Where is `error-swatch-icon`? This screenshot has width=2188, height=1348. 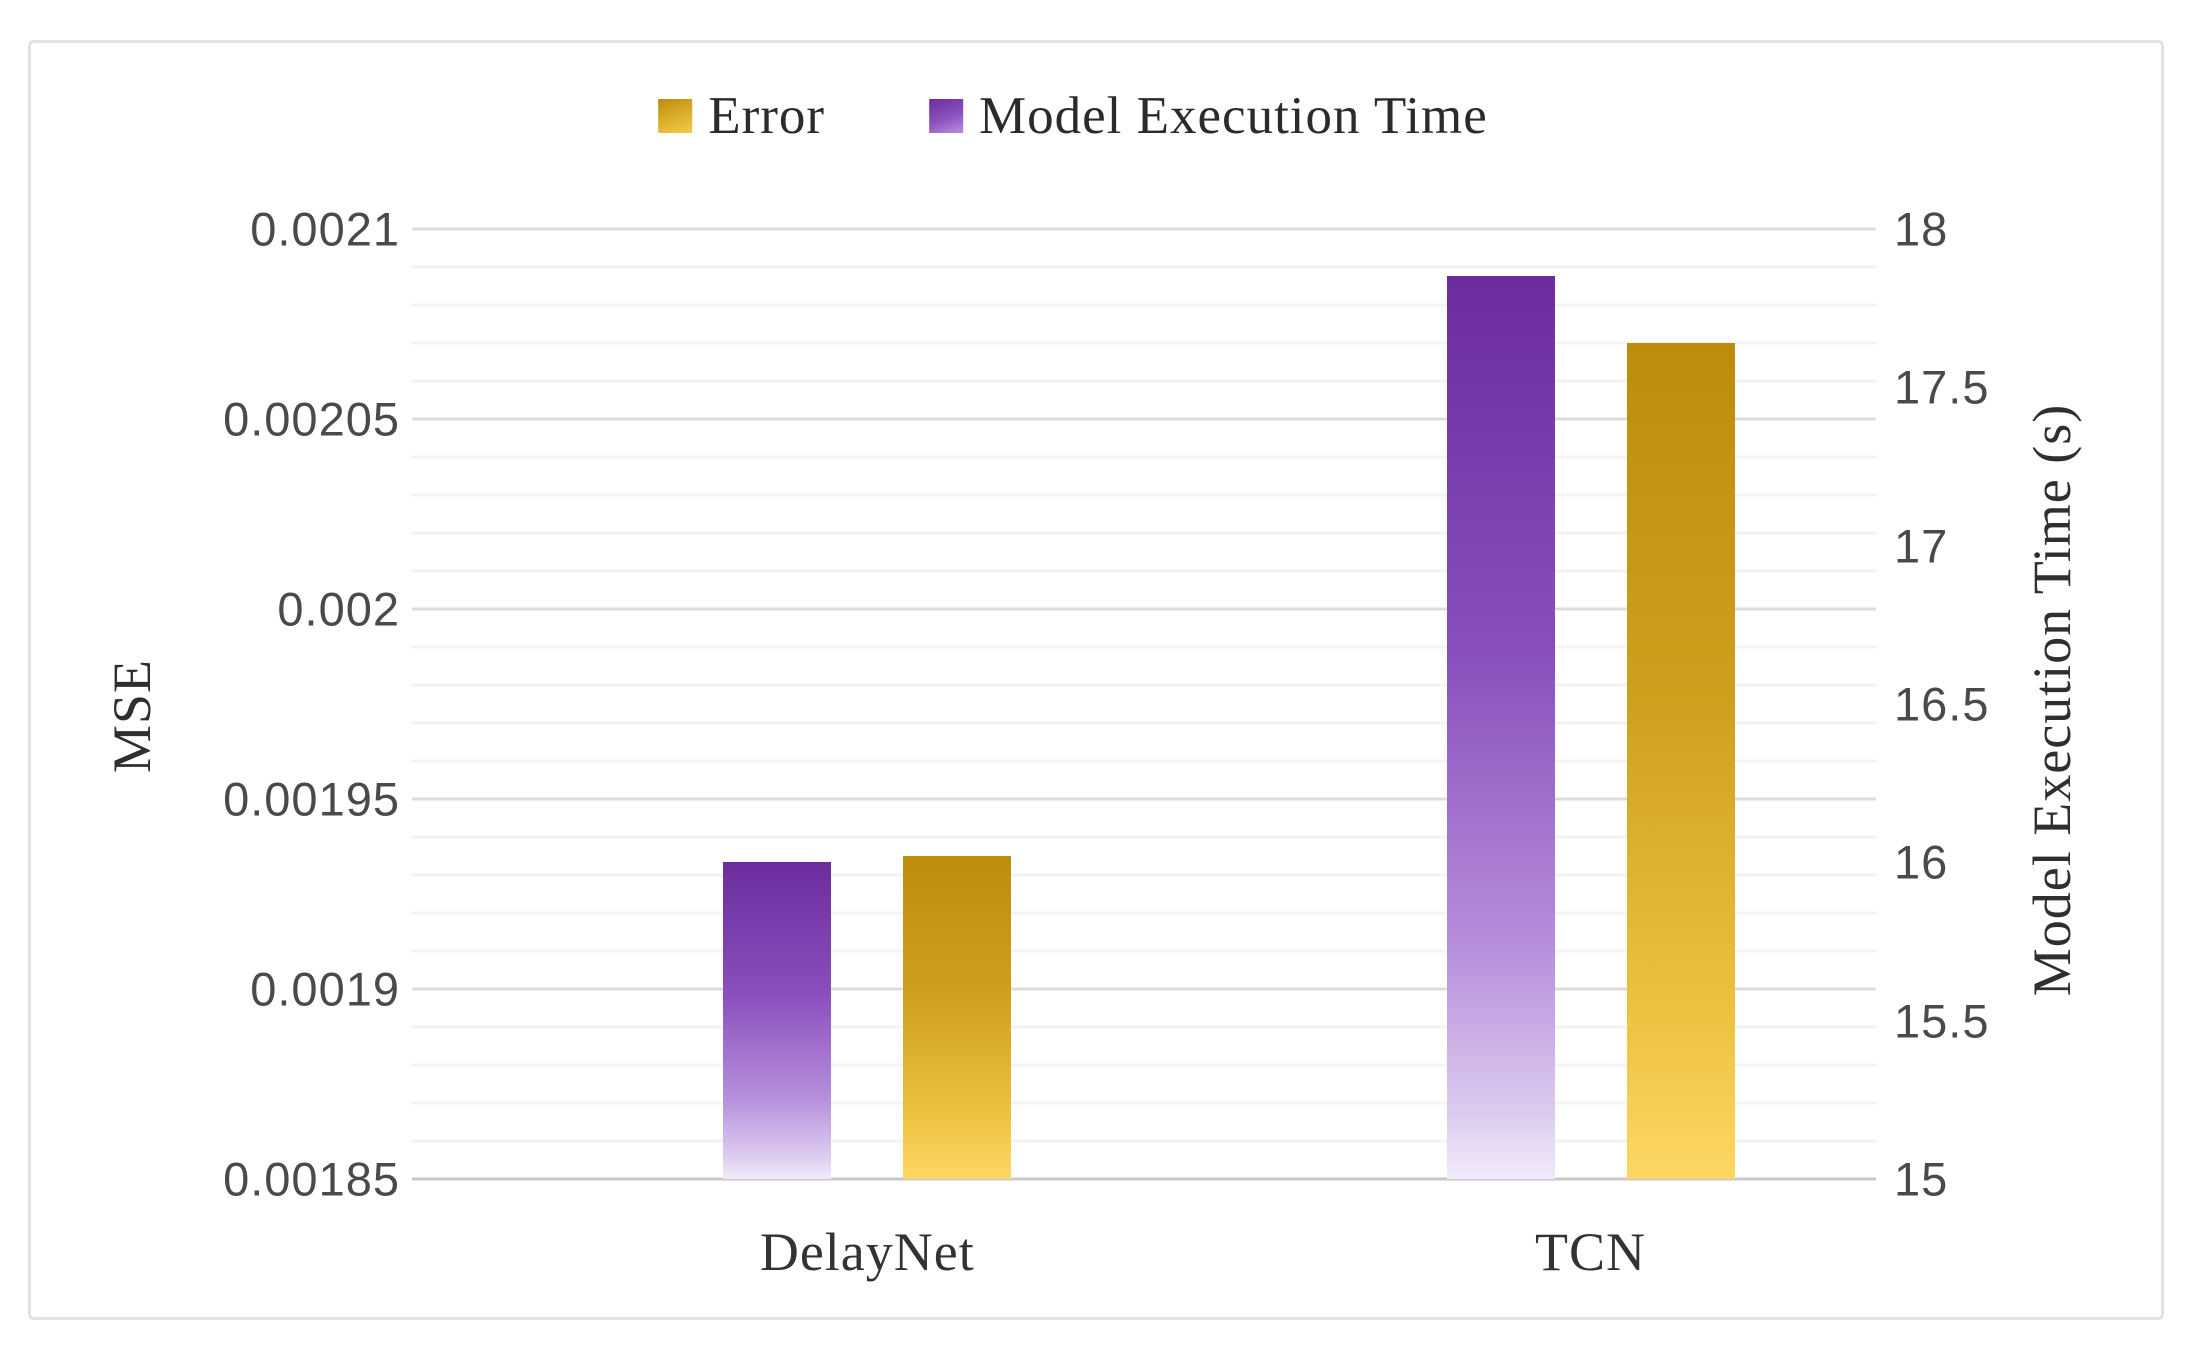 error-swatch-icon is located at coordinates (675, 116).